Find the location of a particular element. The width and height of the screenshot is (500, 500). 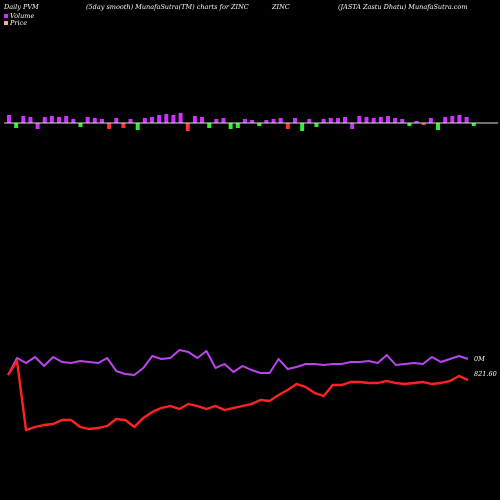

legend-volume-swatch is located at coordinates (6, 16).